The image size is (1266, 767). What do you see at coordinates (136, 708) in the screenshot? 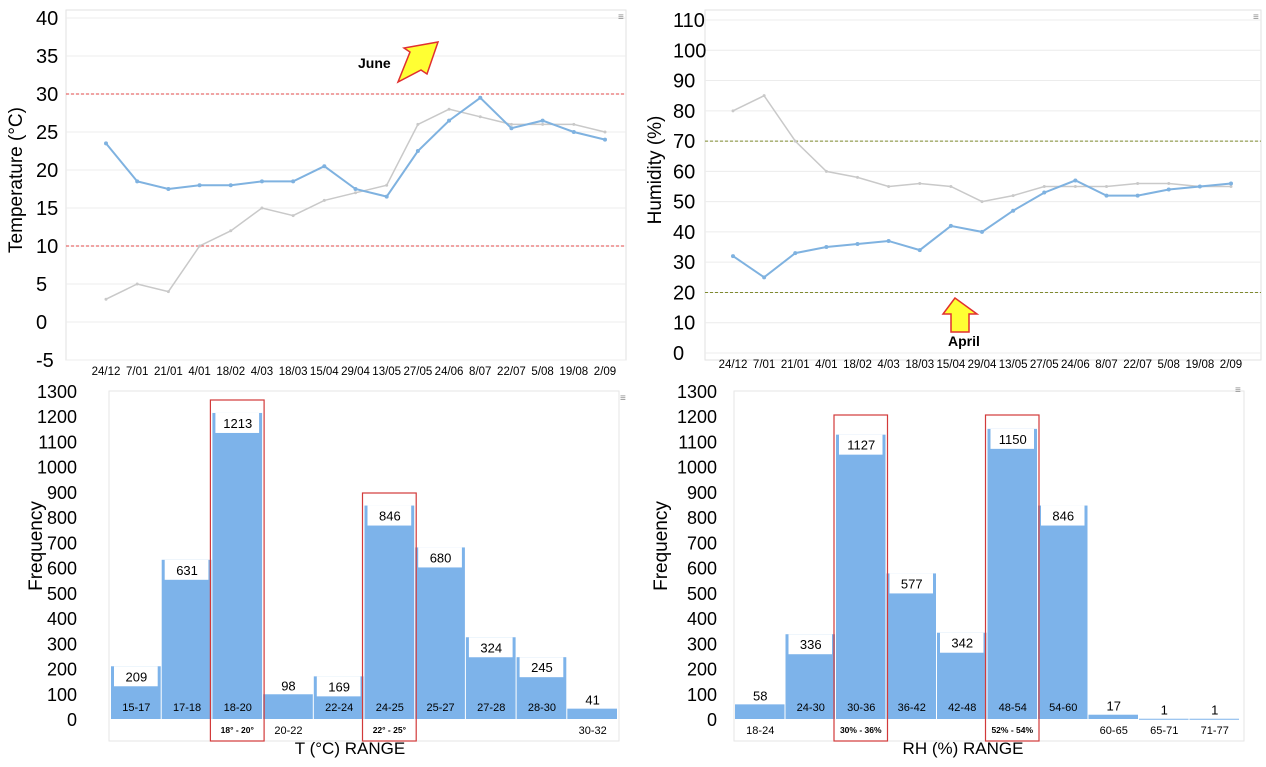
I see `category-label: 15-17` at bounding box center [136, 708].